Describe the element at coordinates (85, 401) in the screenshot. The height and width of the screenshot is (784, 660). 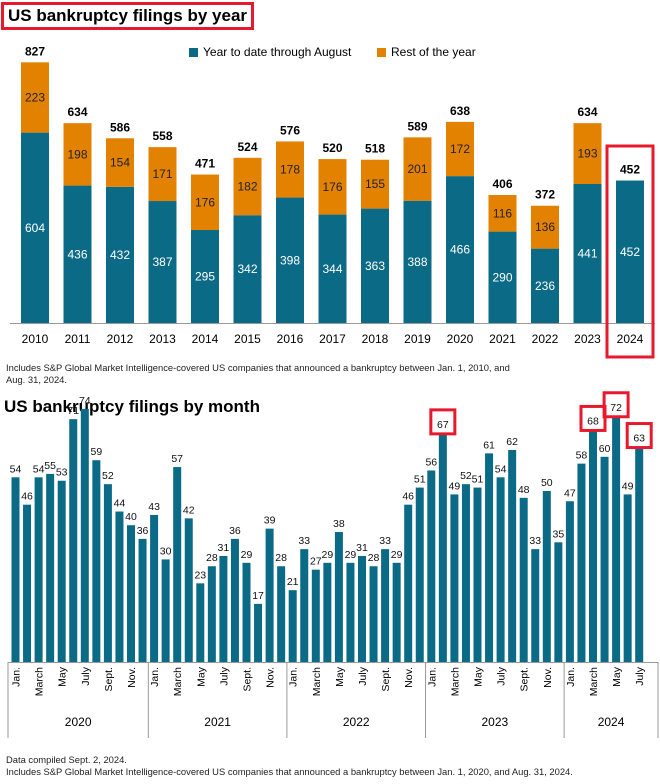
I see `label-month-2020-jul: 74` at that location.